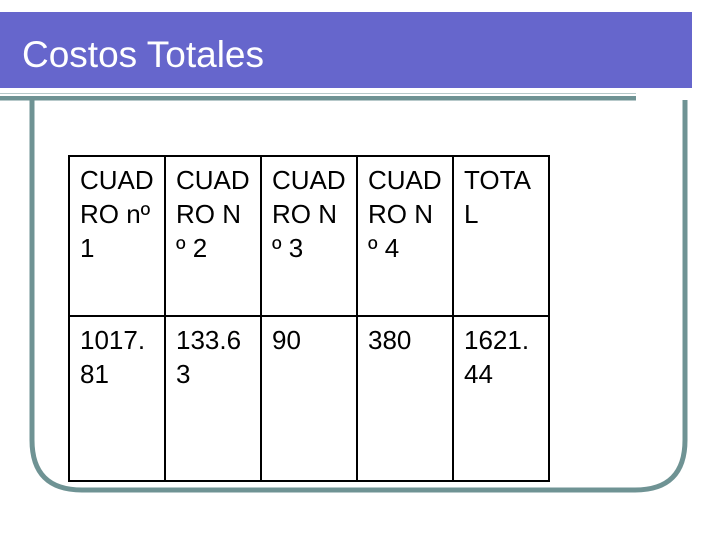 Image resolution: width=720 pixels, height=540 pixels. What do you see at coordinates (117, 398) in the screenshot?
I see `cell: 1017.81` at bounding box center [117, 398].